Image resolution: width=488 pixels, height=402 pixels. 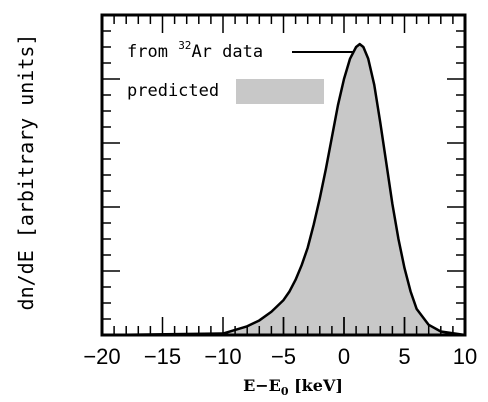 I want to click on legend: from 32Ar data predicted, so click(x=240, y=71).